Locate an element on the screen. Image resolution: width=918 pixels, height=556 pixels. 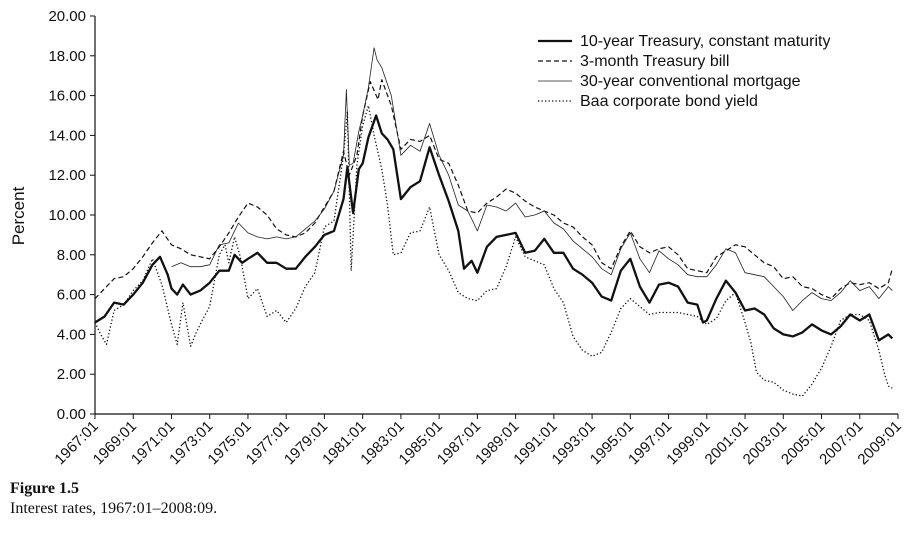
y-tick-label: 0.00 is located at coordinates (71, 414).